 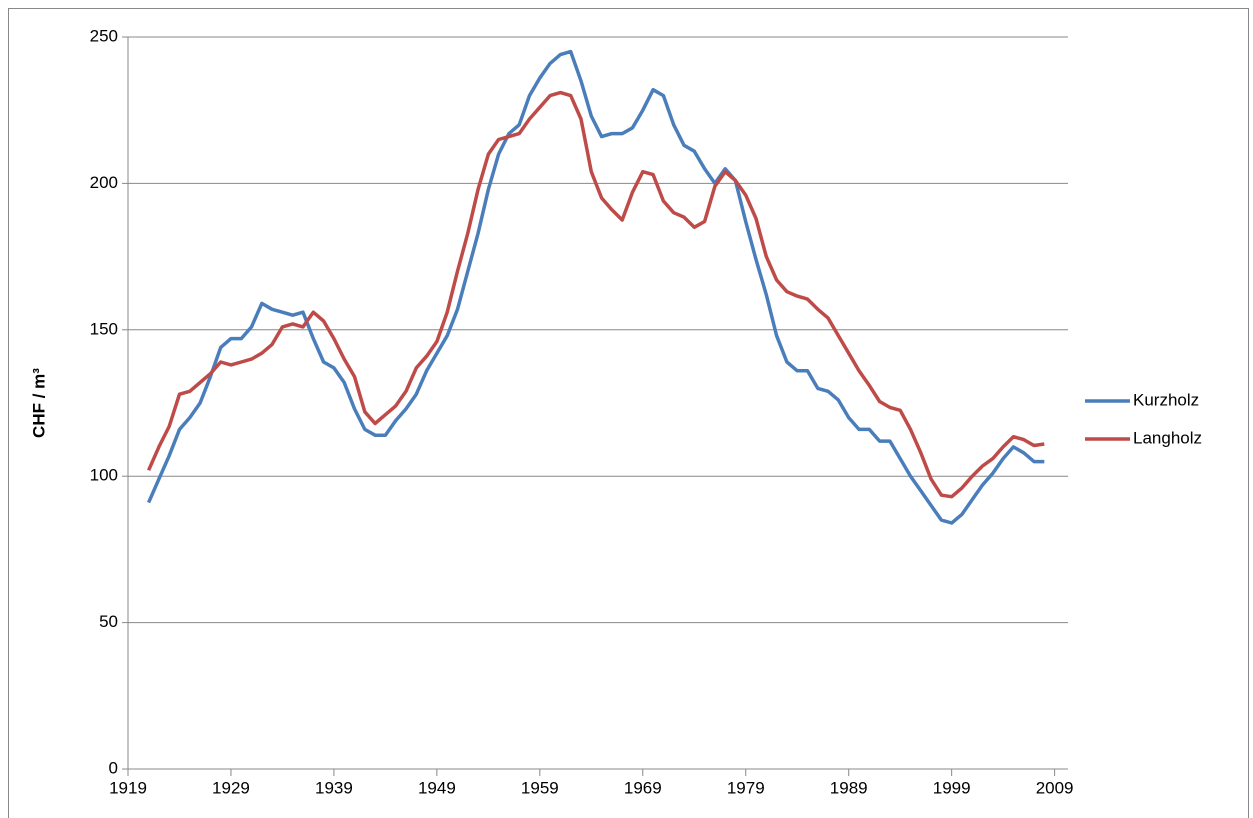 I want to click on x-tick-label: 1999, so click(x=952, y=787).